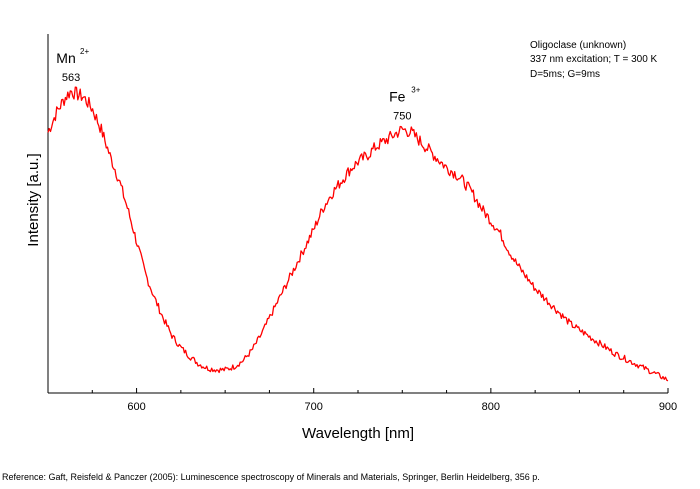 Image resolution: width=700 pixels, height=489 pixels. What do you see at coordinates (668, 407) in the screenshot?
I see `x-tick-label-900: 900` at bounding box center [668, 407].